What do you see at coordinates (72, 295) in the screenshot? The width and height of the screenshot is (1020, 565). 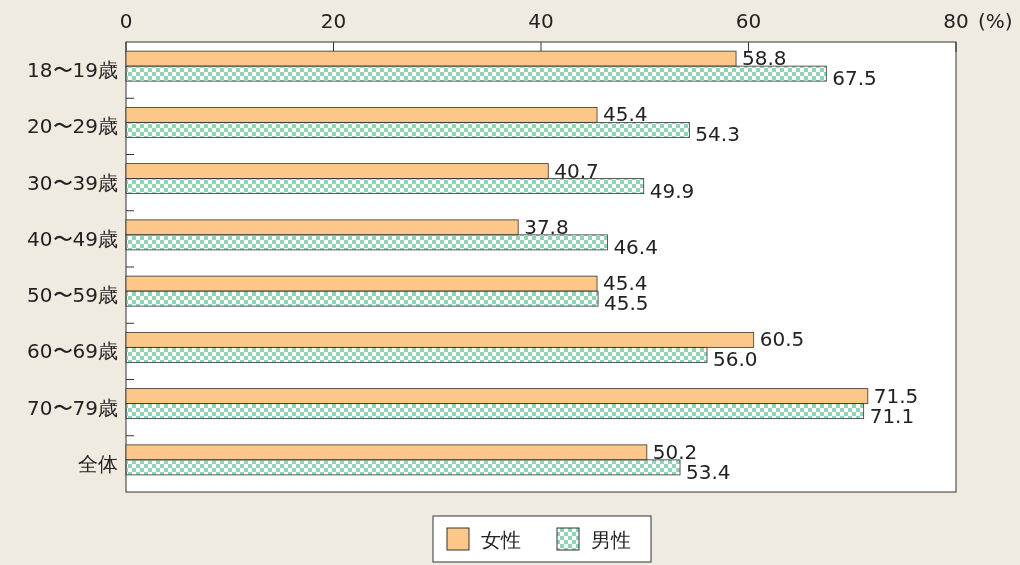 I see `y-tick-label: 50〜59歳` at bounding box center [72, 295].